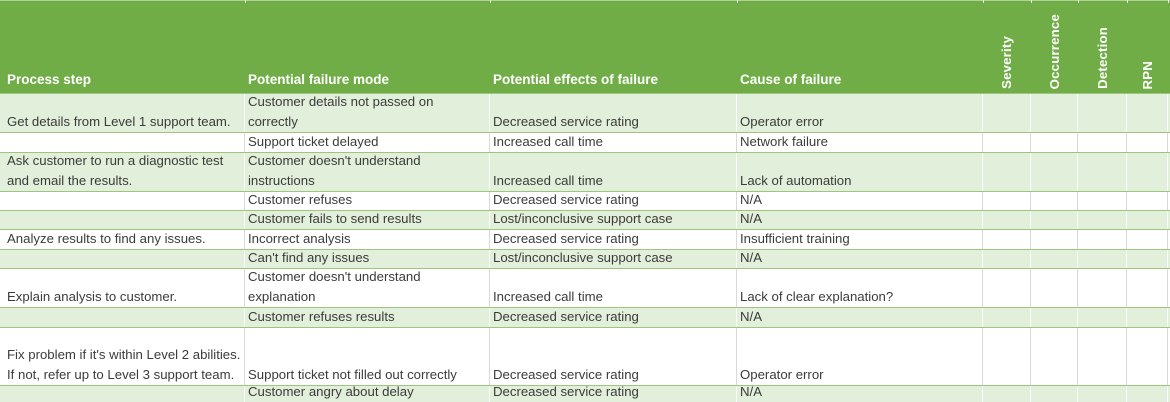 The height and width of the screenshot is (402, 1170). What do you see at coordinates (367, 172) in the screenshot?
I see `cell-failure-mode: Customer doesn't understand instructions` at bounding box center [367, 172].